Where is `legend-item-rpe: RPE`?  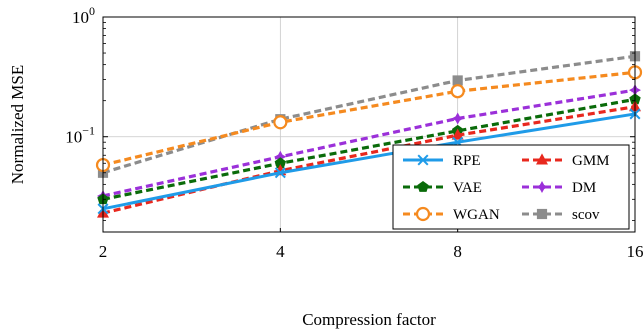 legend-item-rpe: RPE is located at coordinates (442, 161).